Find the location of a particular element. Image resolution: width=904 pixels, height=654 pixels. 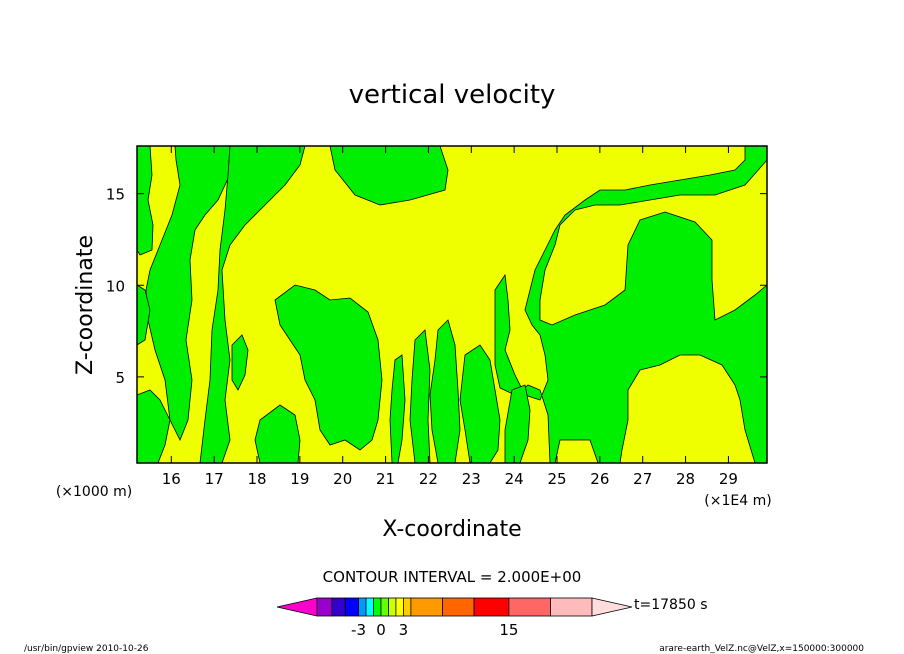

x-tick-label: 17 is located at coordinates (214, 479).